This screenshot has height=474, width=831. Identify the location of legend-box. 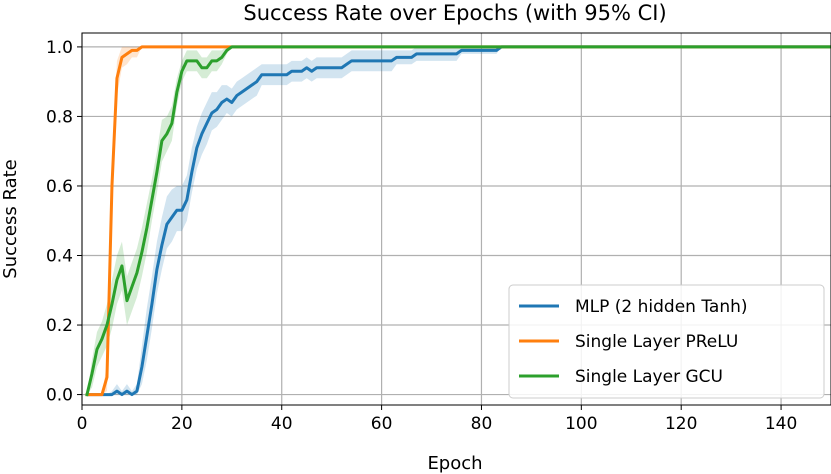
(666, 341).